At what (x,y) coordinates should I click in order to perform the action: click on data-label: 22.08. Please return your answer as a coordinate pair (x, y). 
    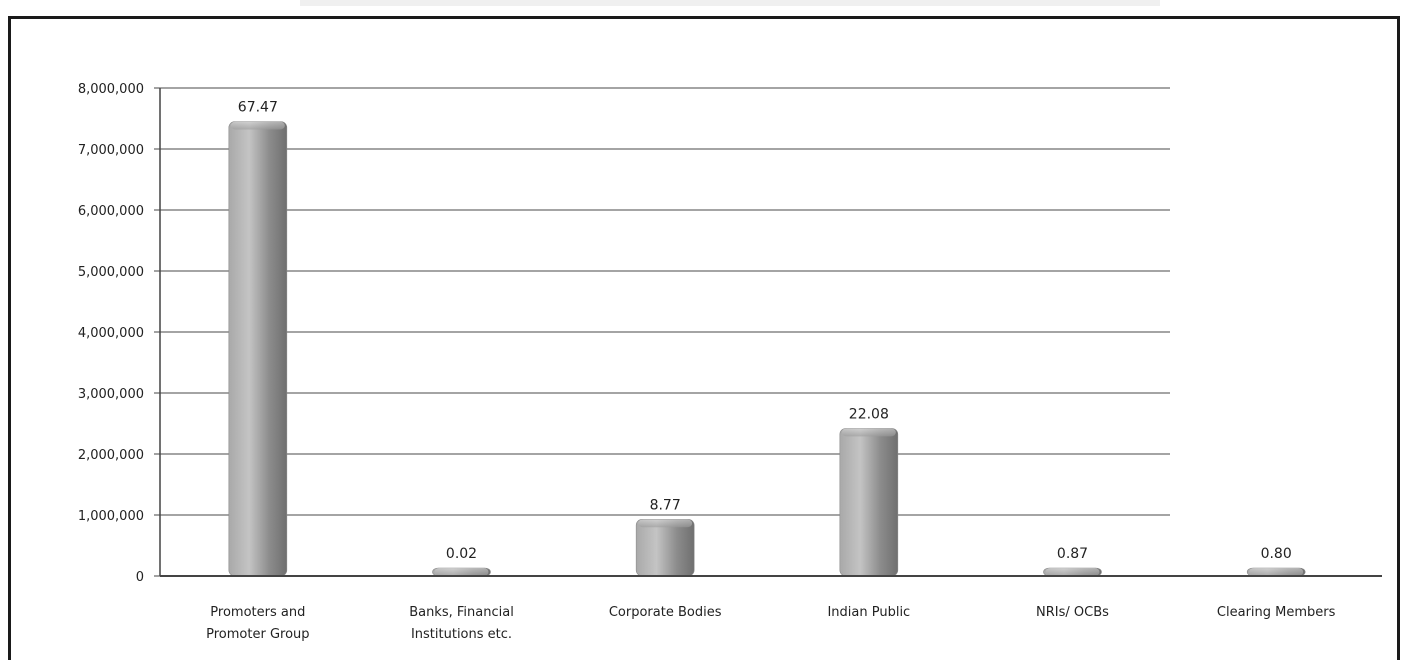
    Looking at the image, I should click on (869, 414).